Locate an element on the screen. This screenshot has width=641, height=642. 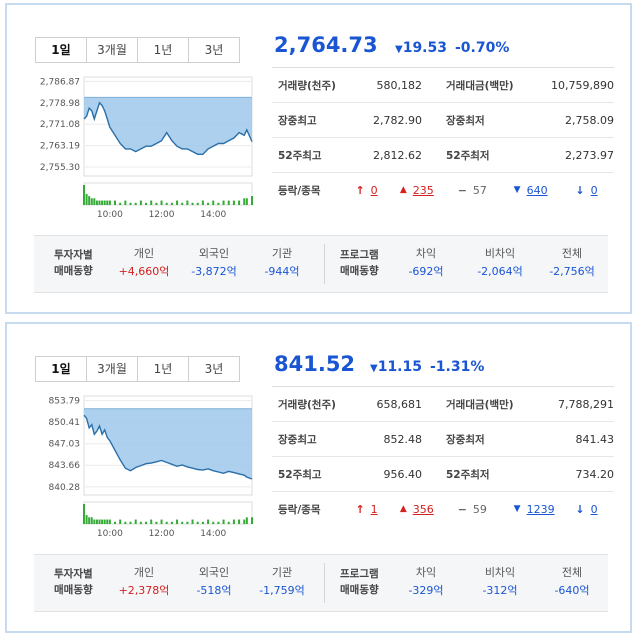
y-tick-label: 2,763.19 is located at coordinates (60, 147).